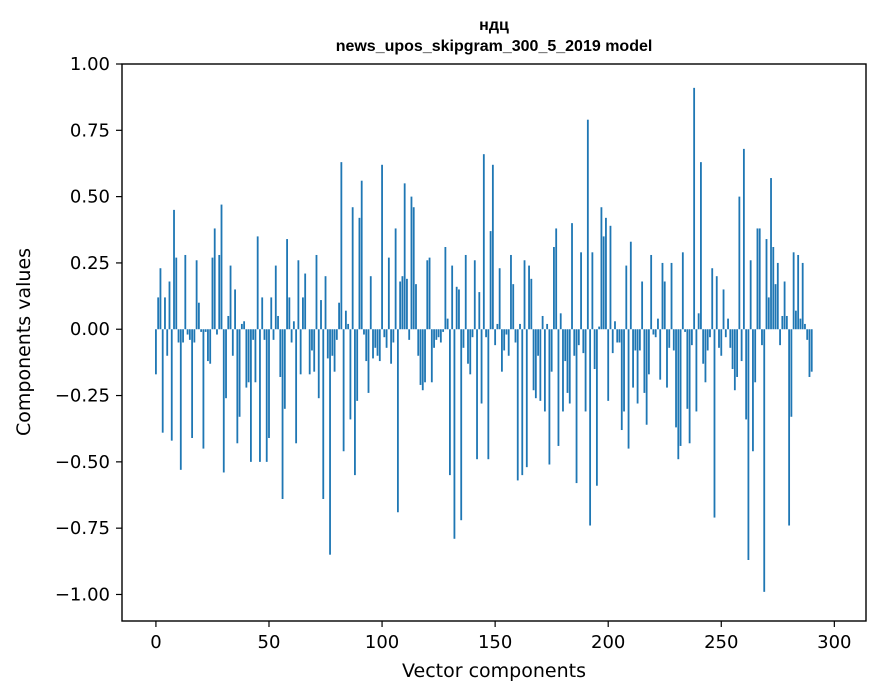 This screenshot has width=880, height=696. I want to click on y-axis-ticks: 1.00 0.75 0.50 0.25 0.00 −0.25 −0.50 −0.75 −1.00, so click(88, 329).